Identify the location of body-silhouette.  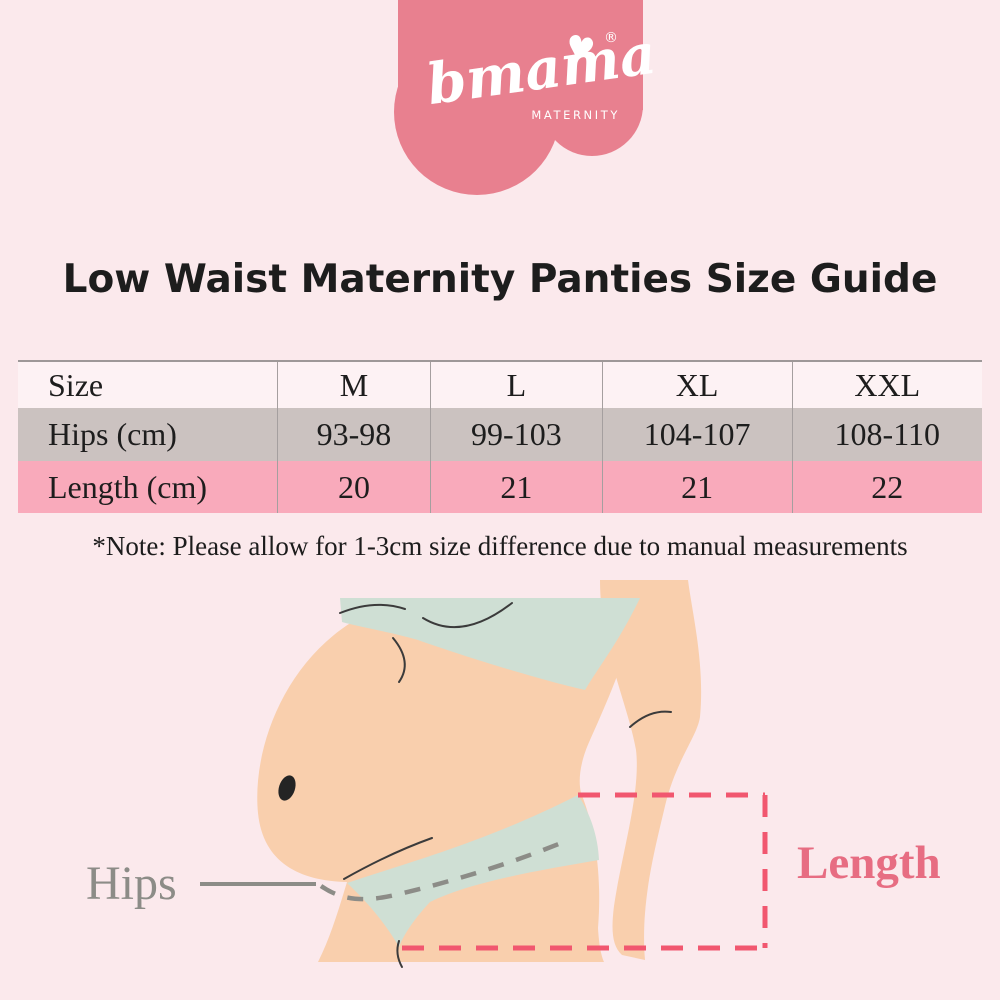
(448, 780).